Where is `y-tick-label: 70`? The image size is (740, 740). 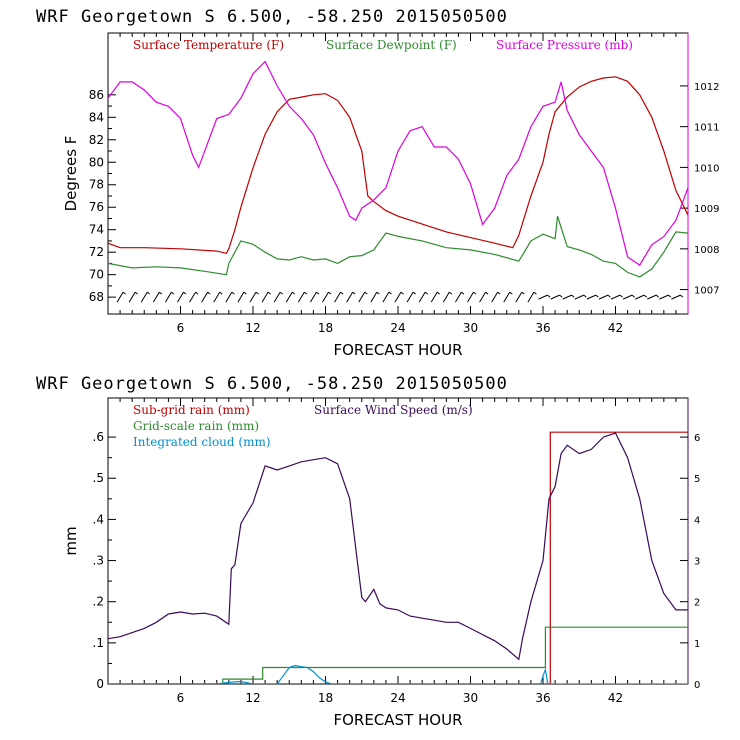
y-tick-label: 70 is located at coordinates (96, 275).